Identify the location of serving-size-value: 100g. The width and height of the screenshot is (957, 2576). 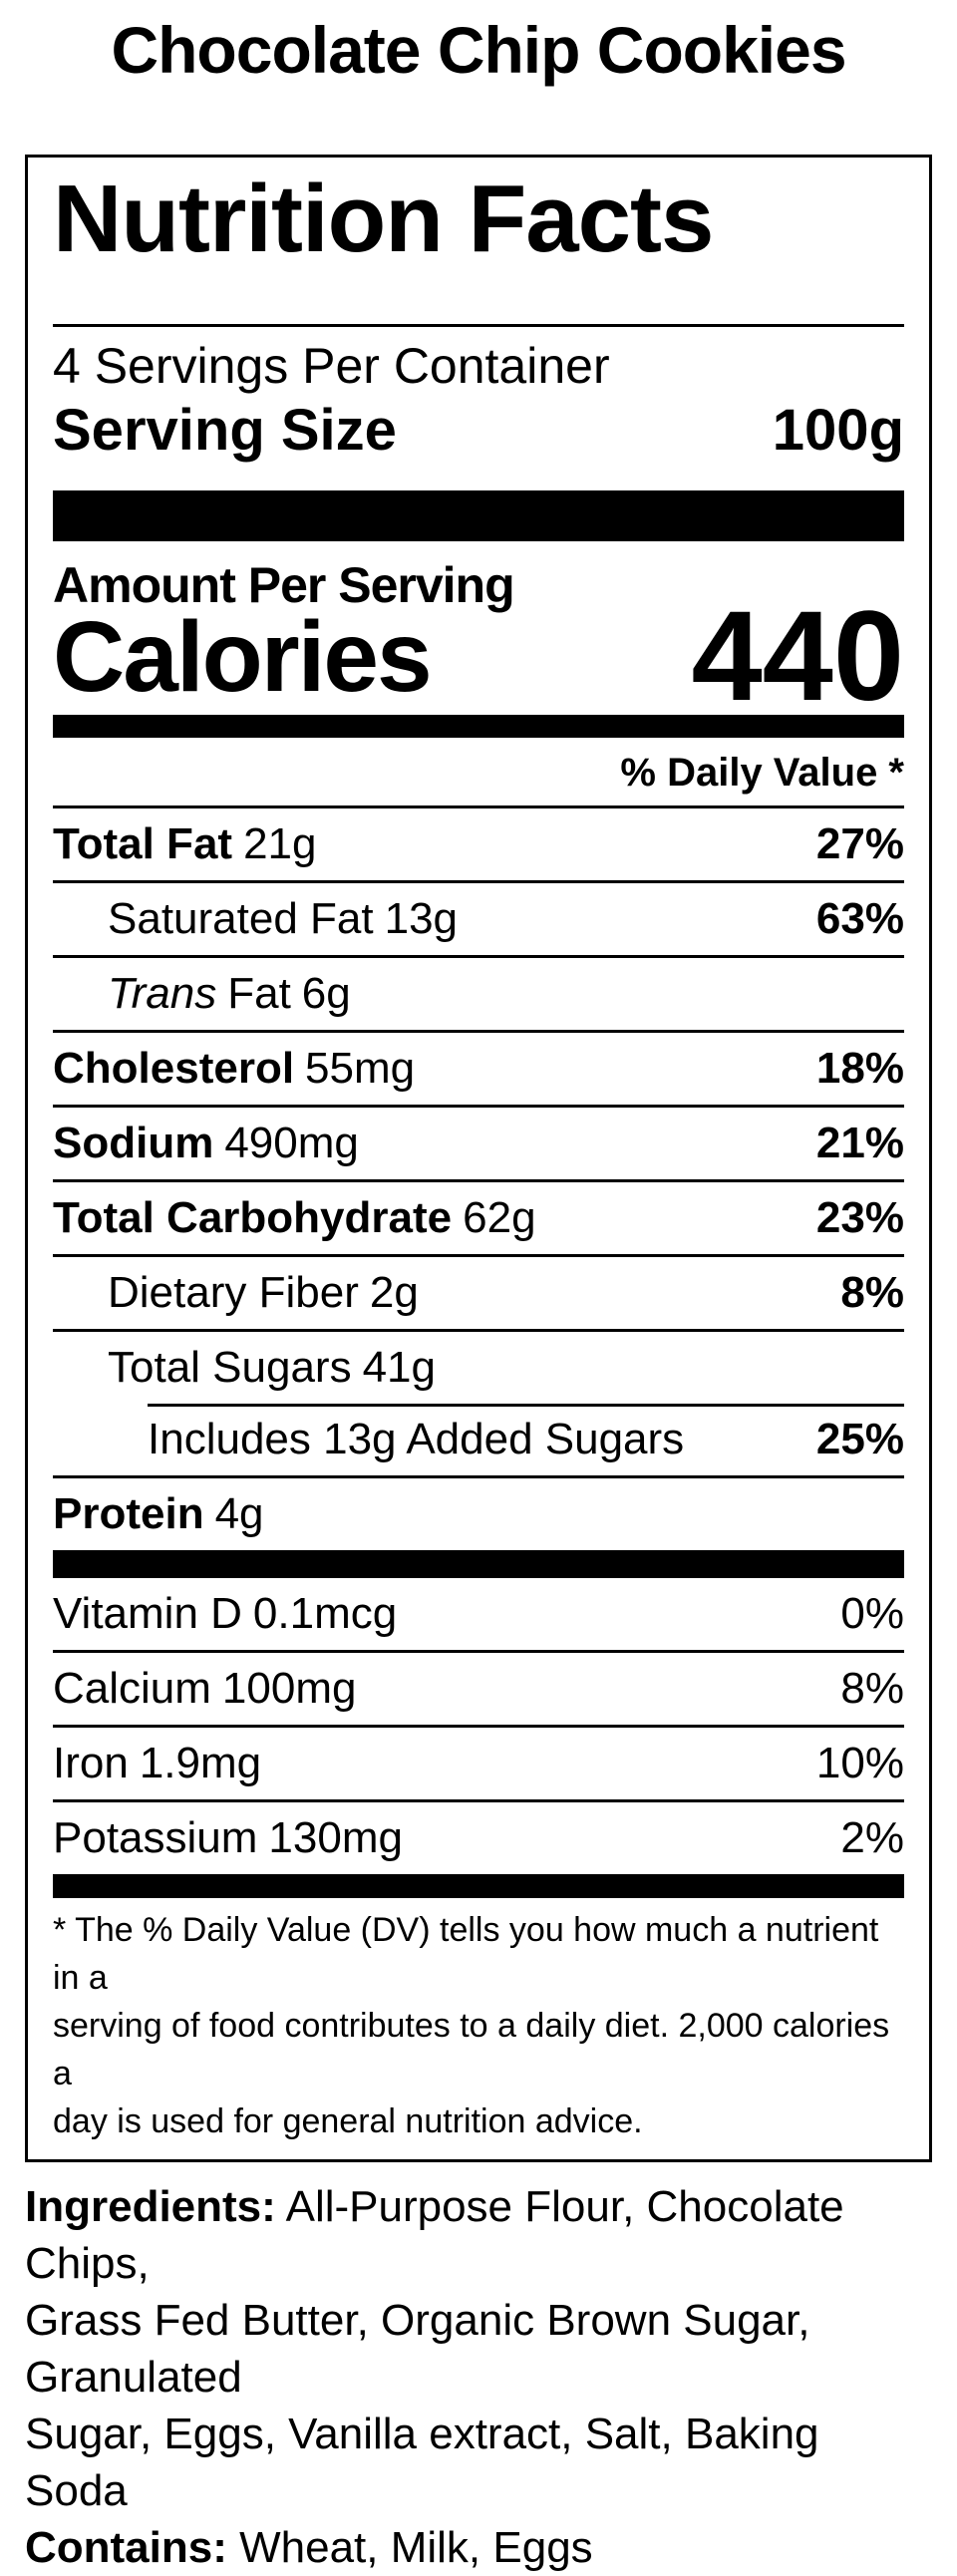
(838, 430).